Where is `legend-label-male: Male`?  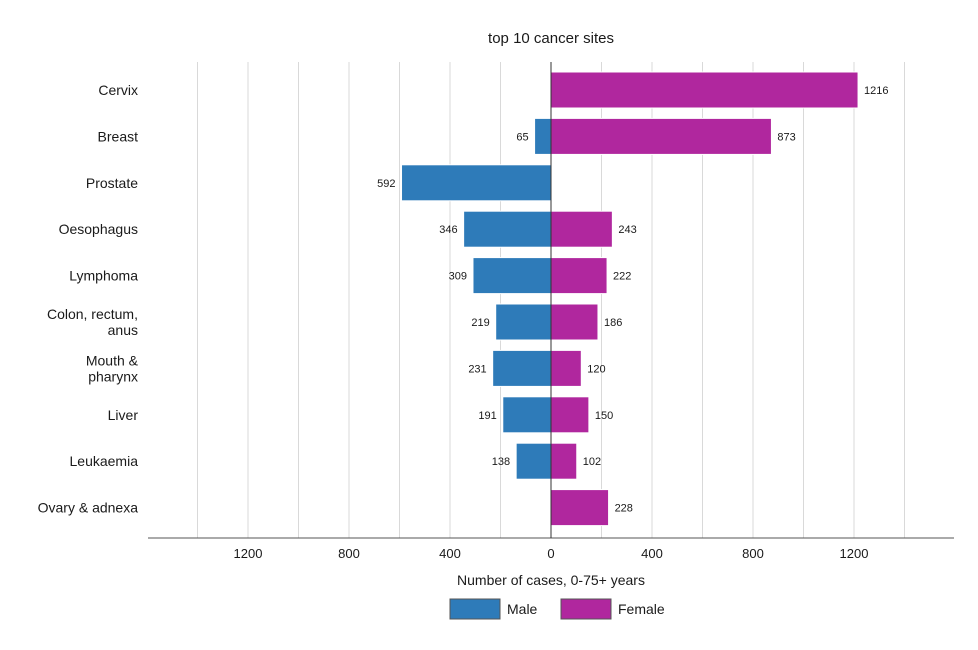 legend-label-male: Male is located at coordinates (522, 609).